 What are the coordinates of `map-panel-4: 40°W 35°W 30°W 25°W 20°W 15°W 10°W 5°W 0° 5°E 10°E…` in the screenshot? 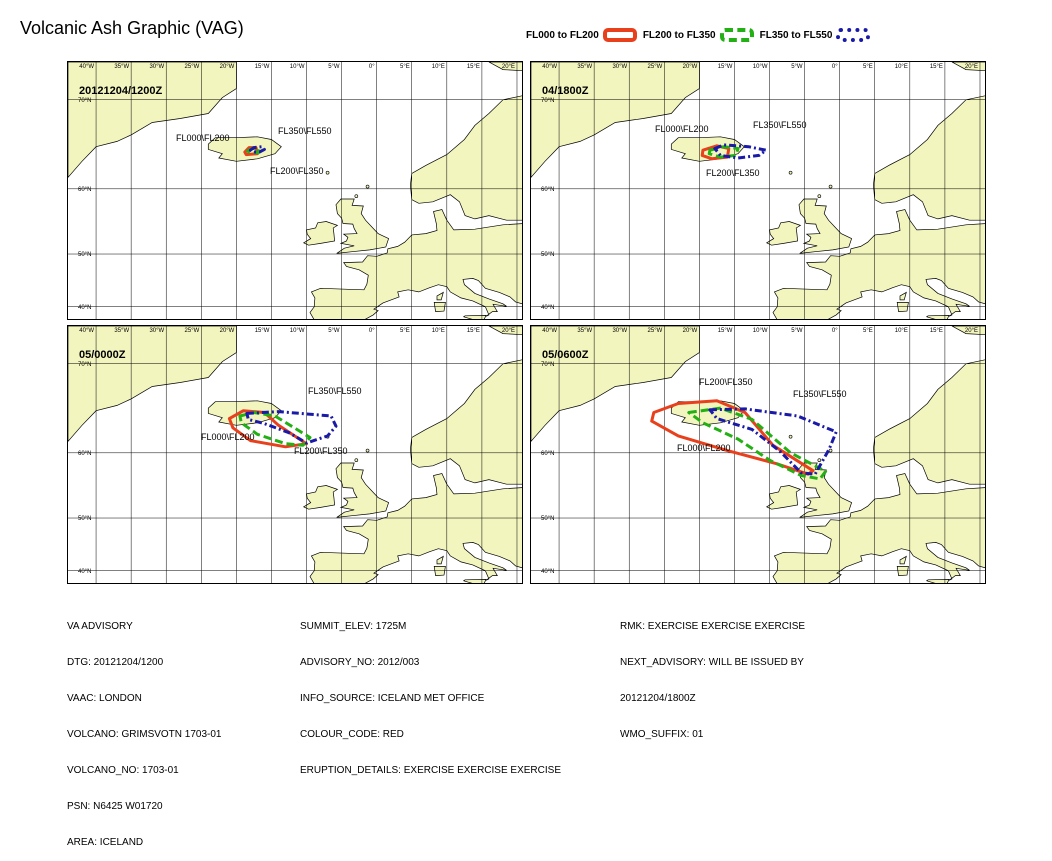 It's located at (758, 454).